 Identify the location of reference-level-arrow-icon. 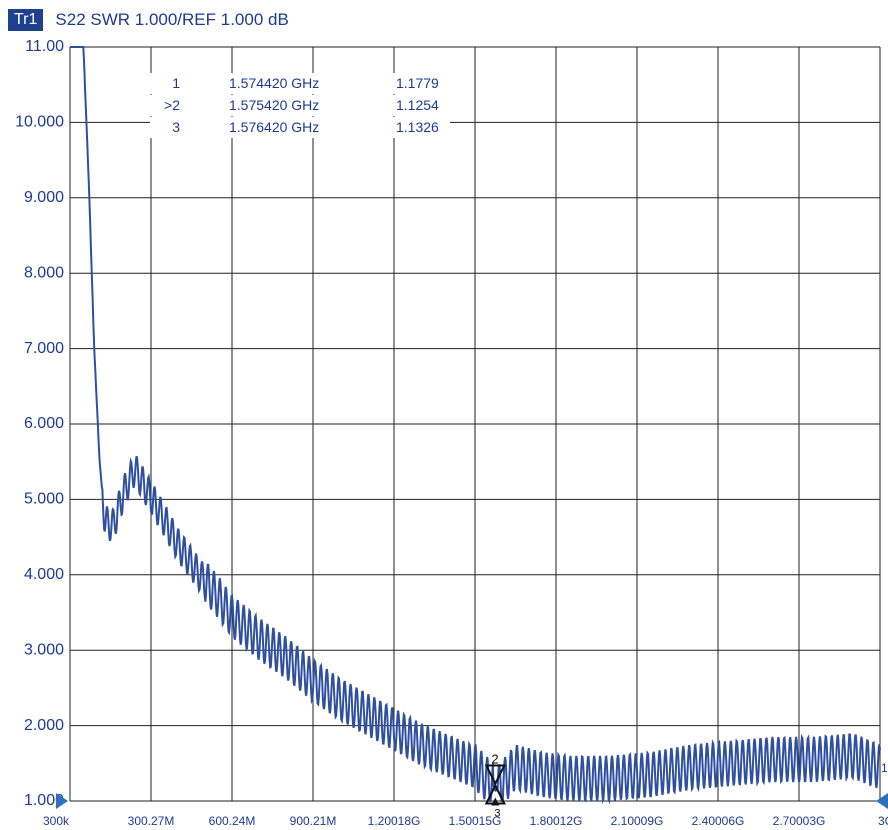
(62, 801).